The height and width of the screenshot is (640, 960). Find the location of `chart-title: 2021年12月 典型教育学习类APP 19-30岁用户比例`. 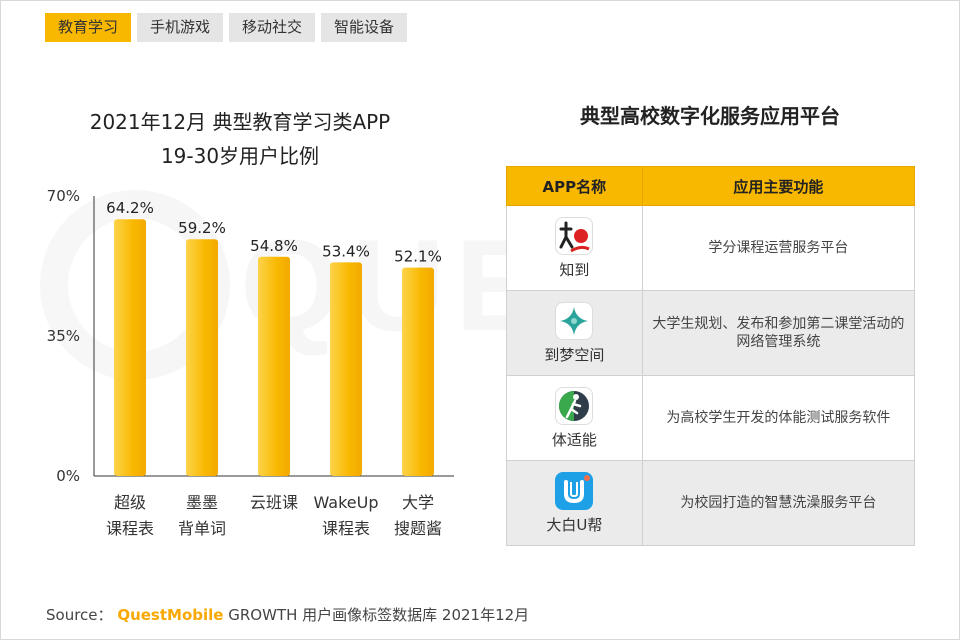

chart-title: 2021年12月 典型教育学习类APP 19-30岁用户比例 is located at coordinates (240, 139).